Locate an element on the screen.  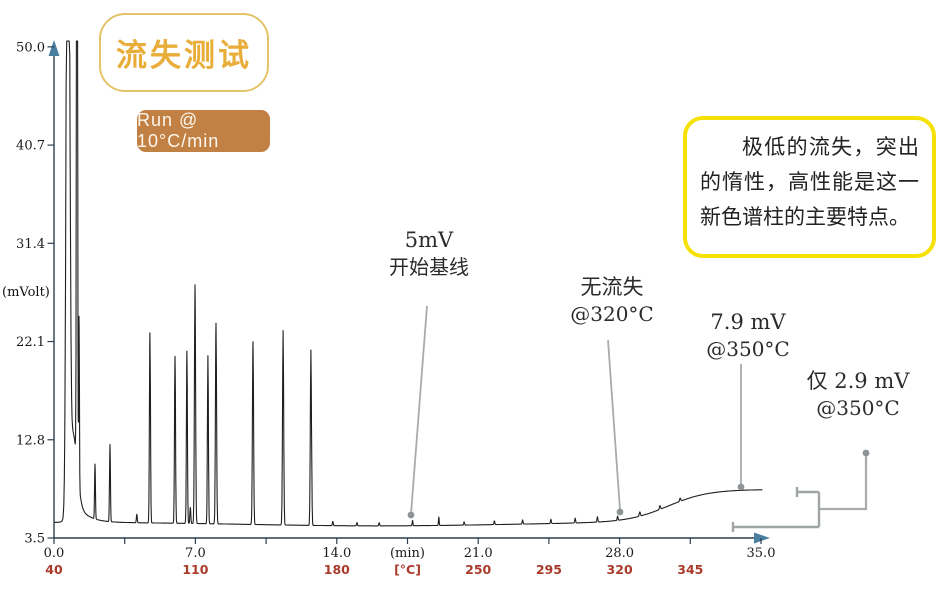
callout-box: 极低的流失，突出的惰性，高性能是这一新色谱柱的主要特点。 is located at coordinates (809, 187).